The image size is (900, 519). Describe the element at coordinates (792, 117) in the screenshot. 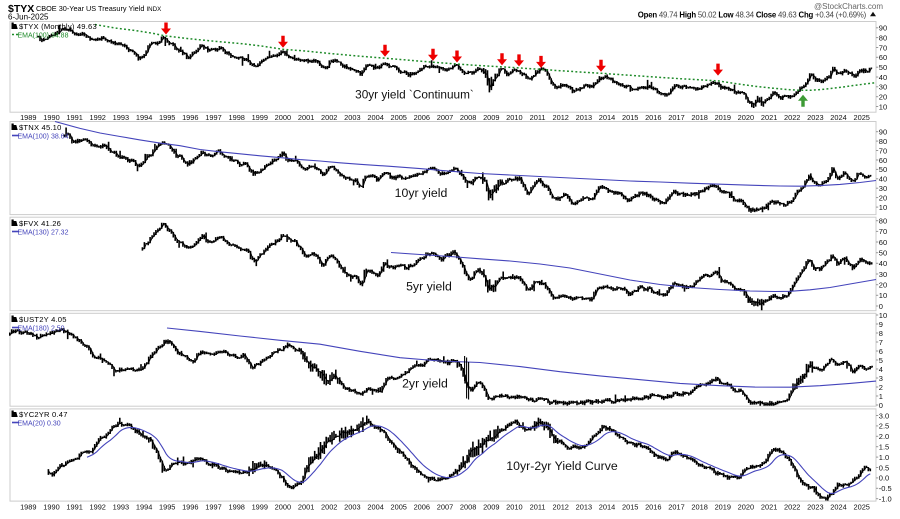

I see `svg-text: 2022` at that location.